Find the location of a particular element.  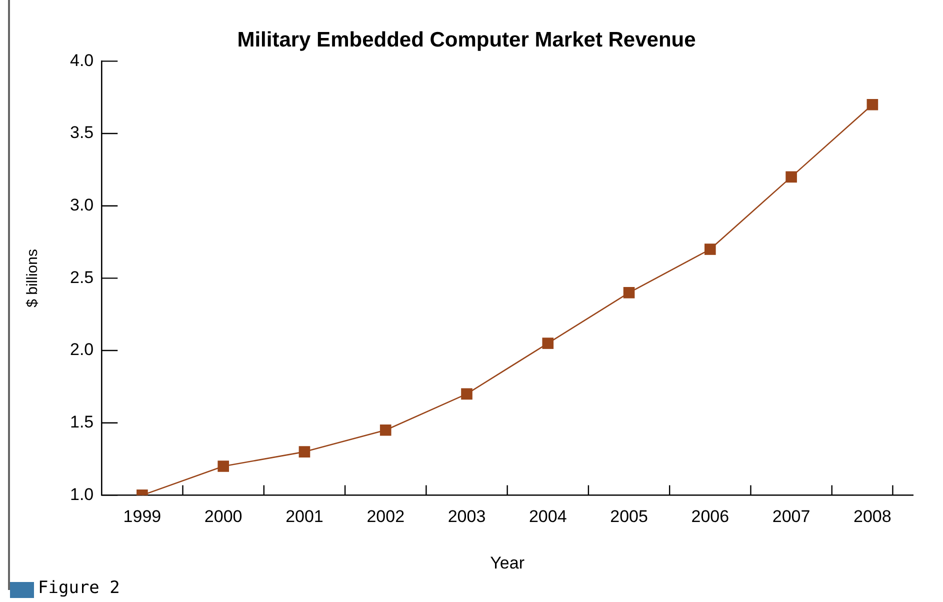

x-tick-label: 2002 is located at coordinates (385, 516).